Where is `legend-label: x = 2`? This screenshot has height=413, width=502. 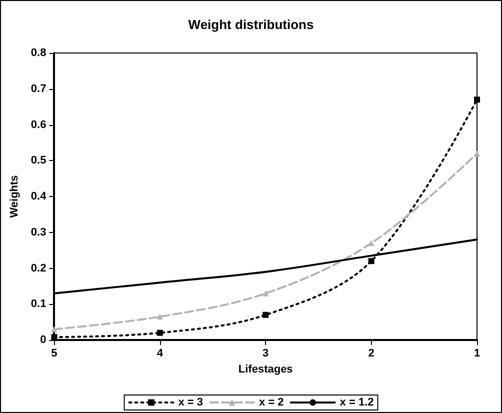
legend-label: x = 2 is located at coordinates (271, 402).